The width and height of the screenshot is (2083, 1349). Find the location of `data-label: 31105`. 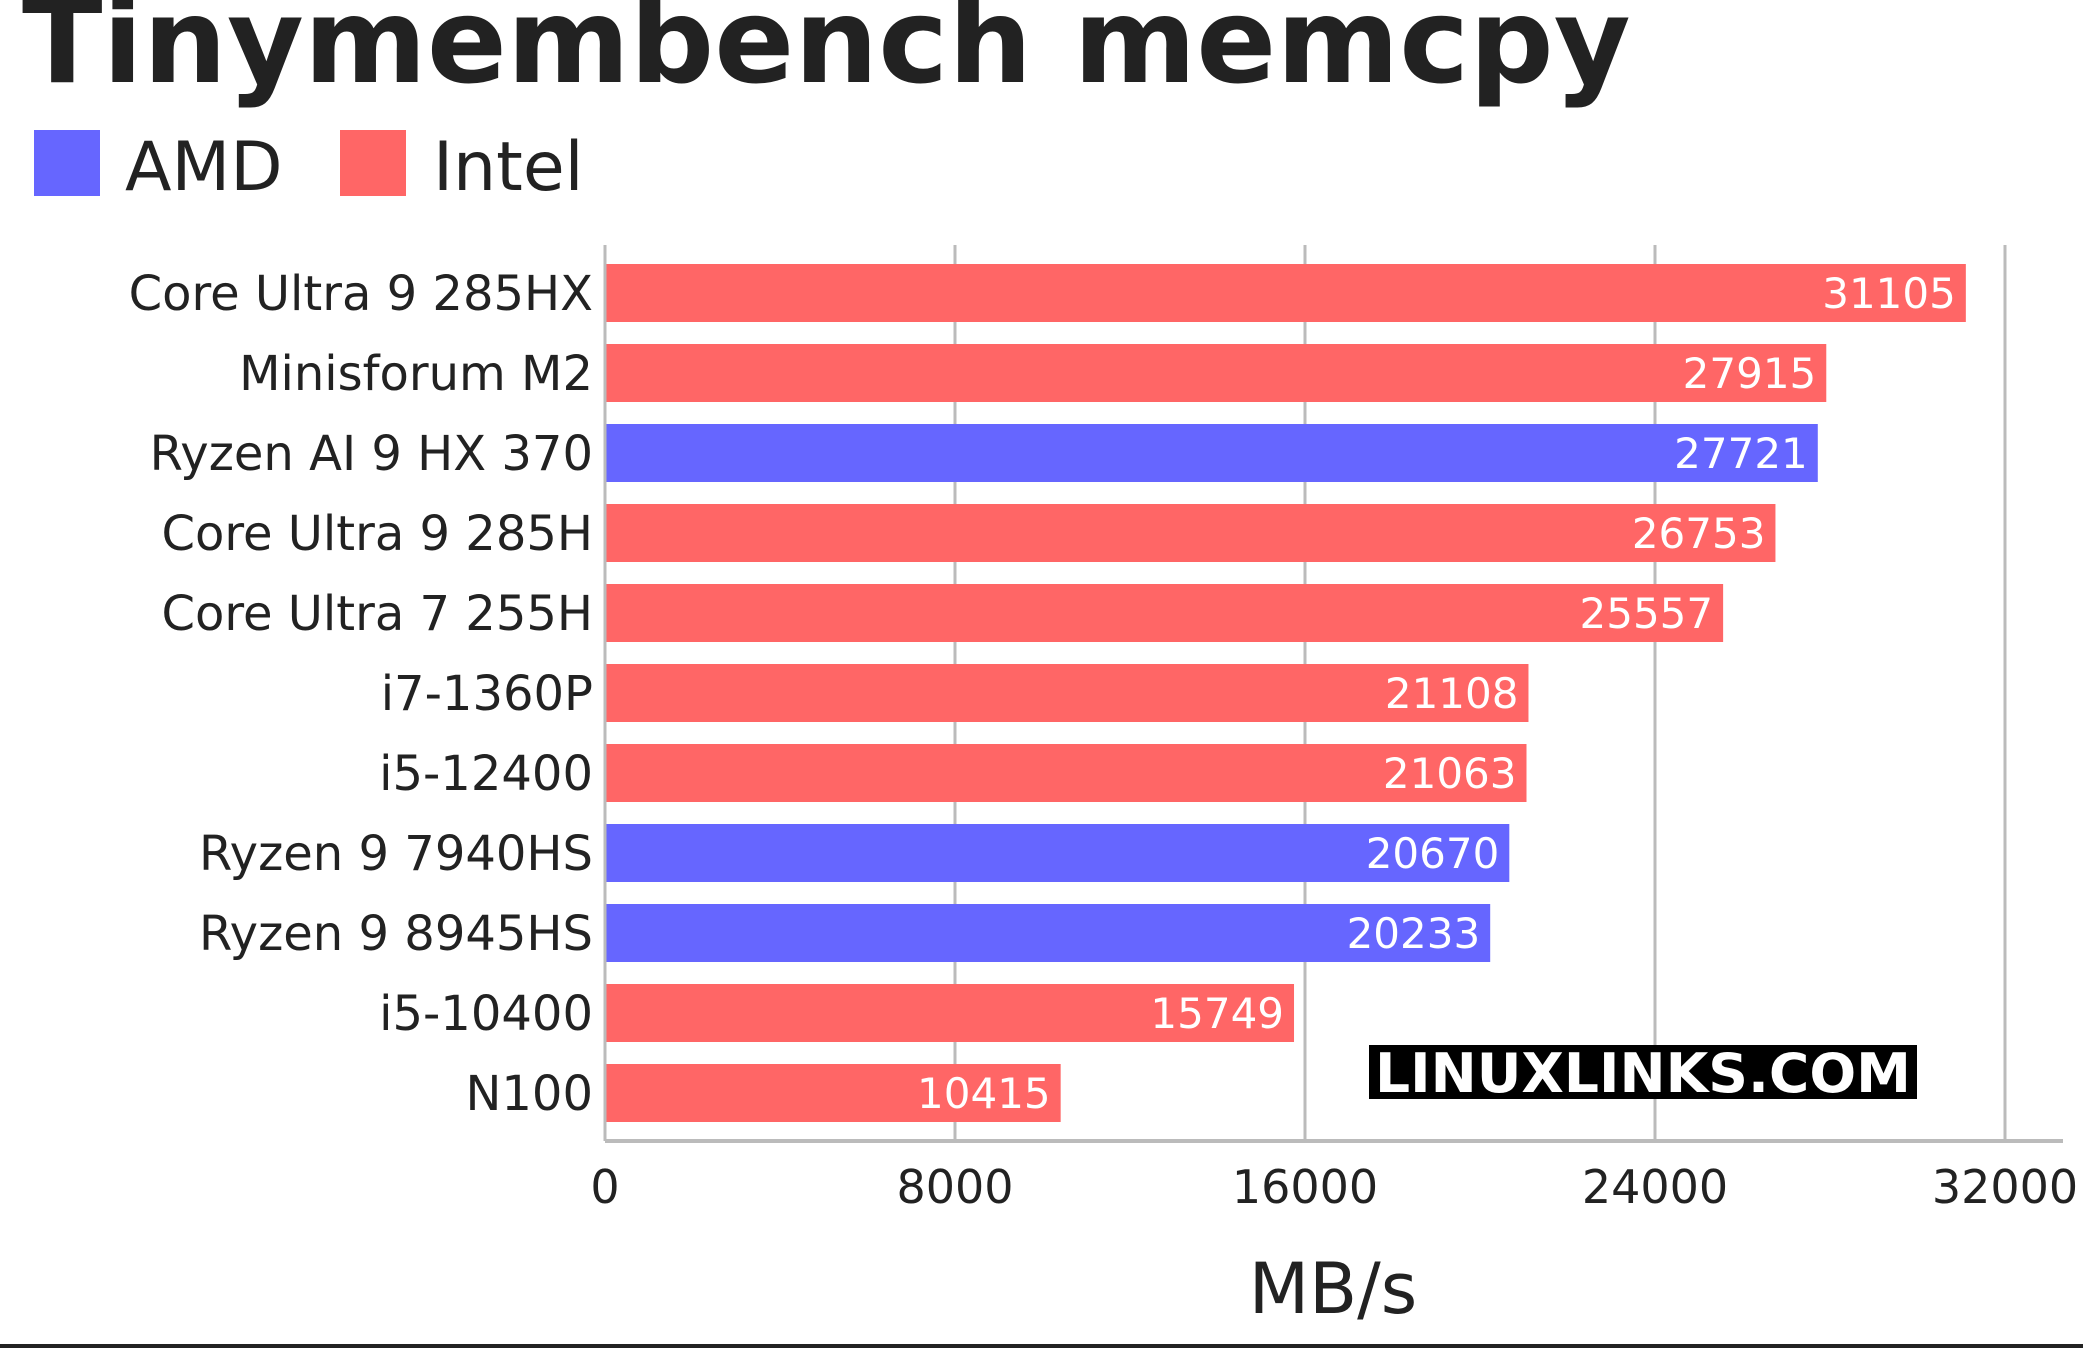

data-label: 31105 is located at coordinates (1889, 293).